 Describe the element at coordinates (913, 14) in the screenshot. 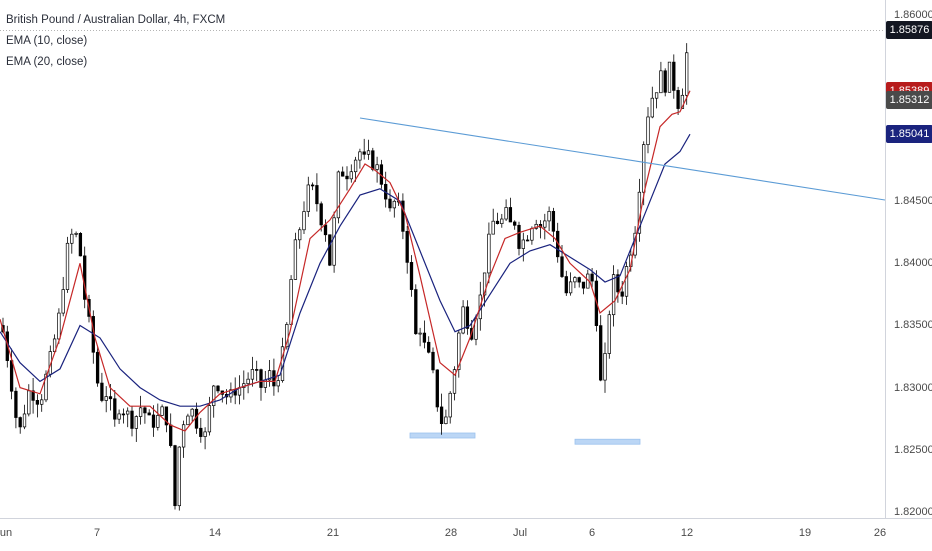

I see `price-tick-label: 1.86000` at that location.